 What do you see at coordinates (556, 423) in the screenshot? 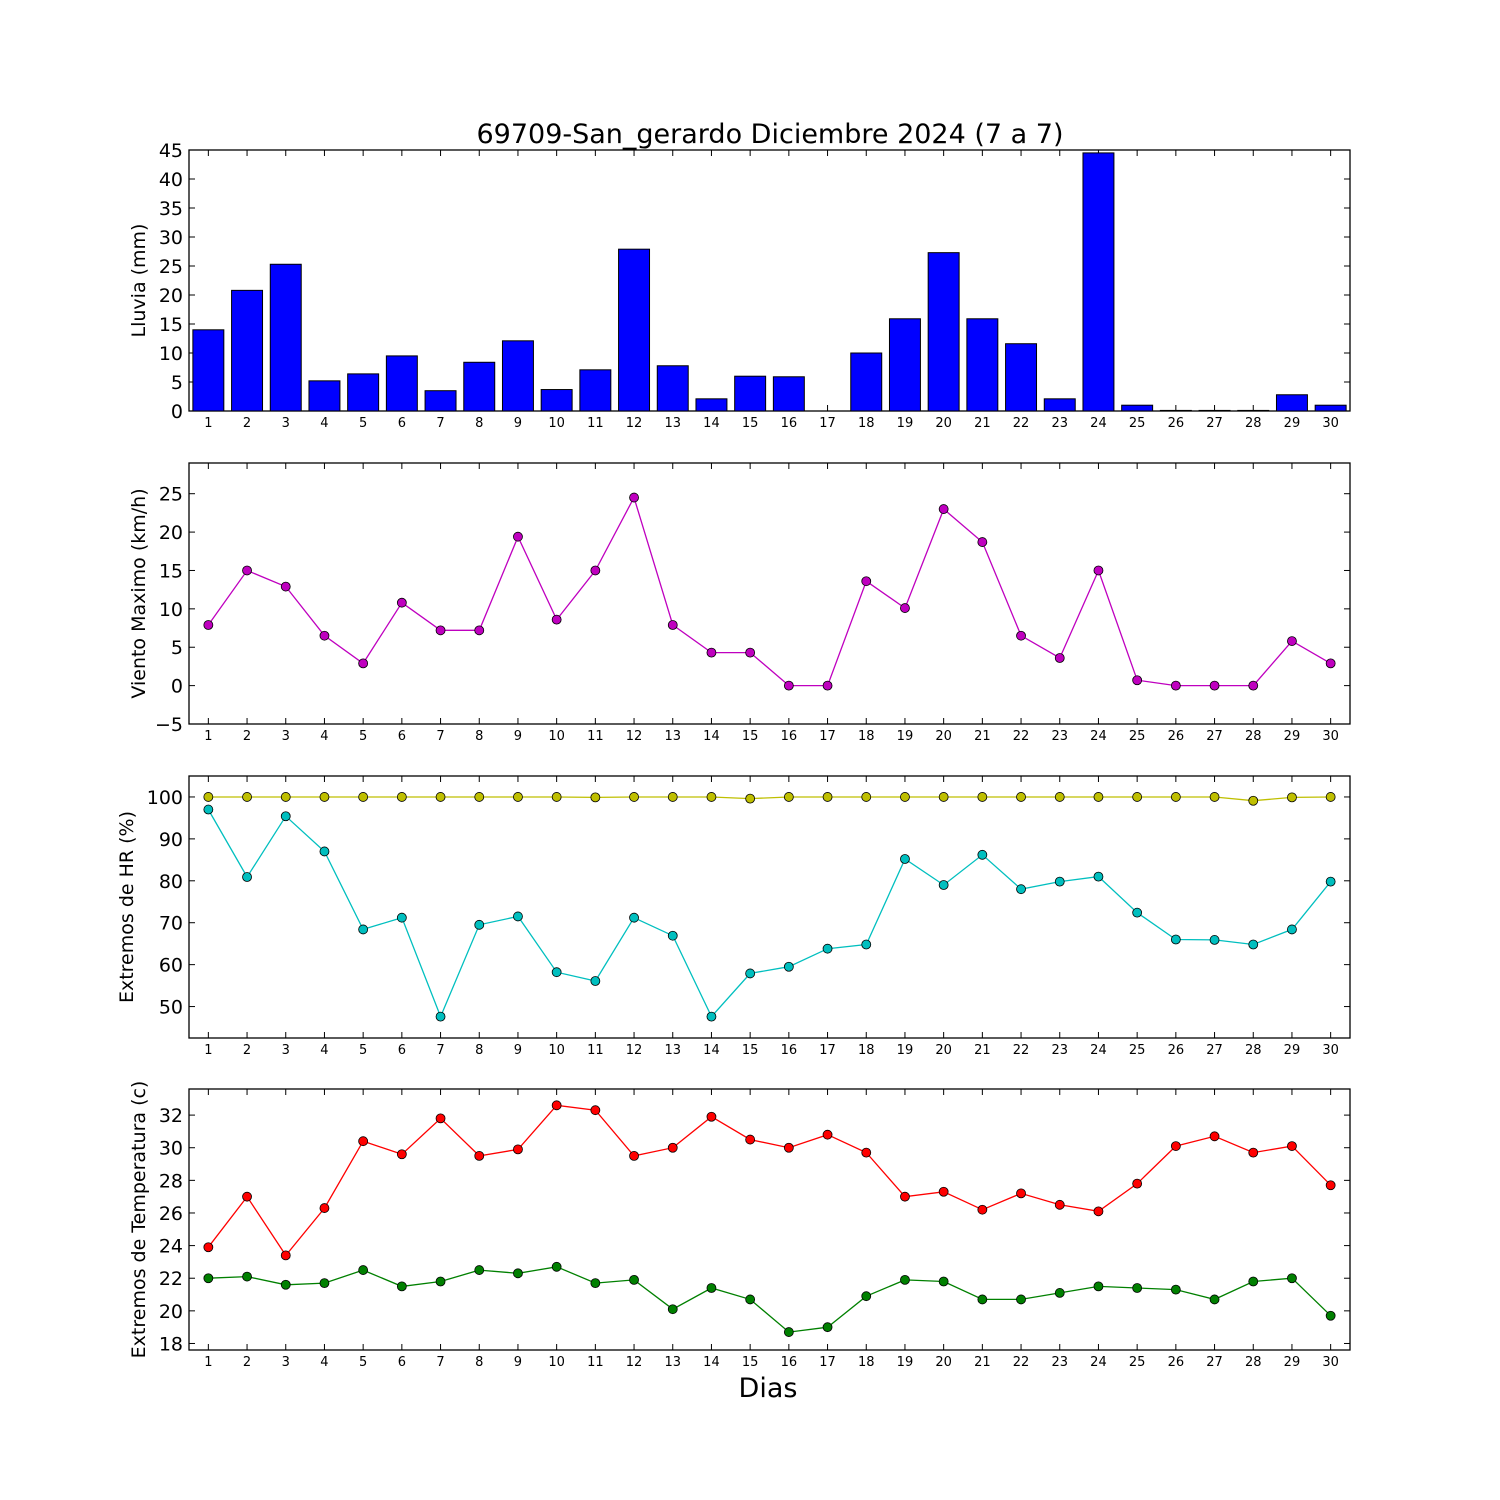
I see `x-tick-label: 10` at bounding box center [556, 423].